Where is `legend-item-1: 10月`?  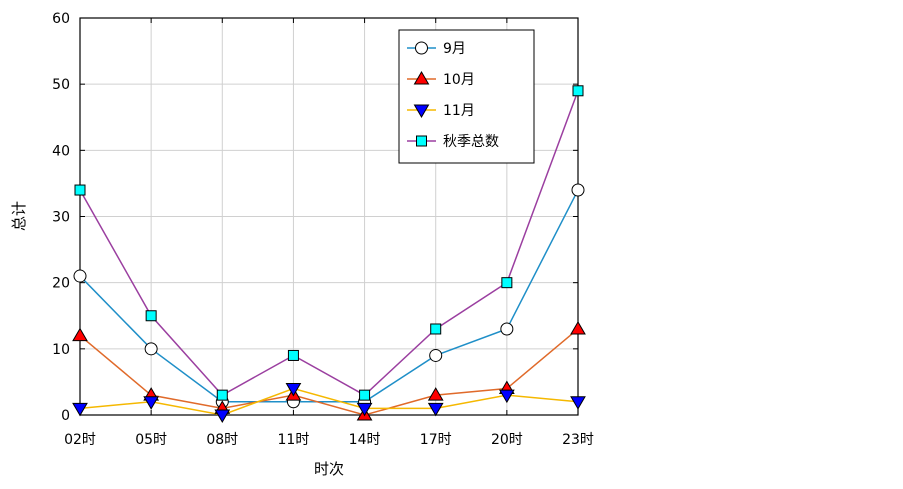
legend-item-1: 10月 is located at coordinates (441, 79).